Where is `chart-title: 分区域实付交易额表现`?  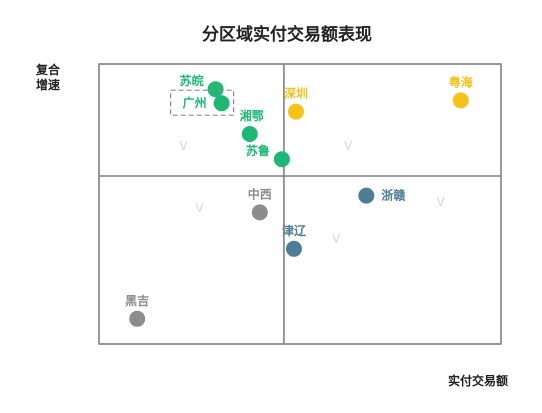 chart-title: 分区域实付交易额表现 is located at coordinates (287, 34).